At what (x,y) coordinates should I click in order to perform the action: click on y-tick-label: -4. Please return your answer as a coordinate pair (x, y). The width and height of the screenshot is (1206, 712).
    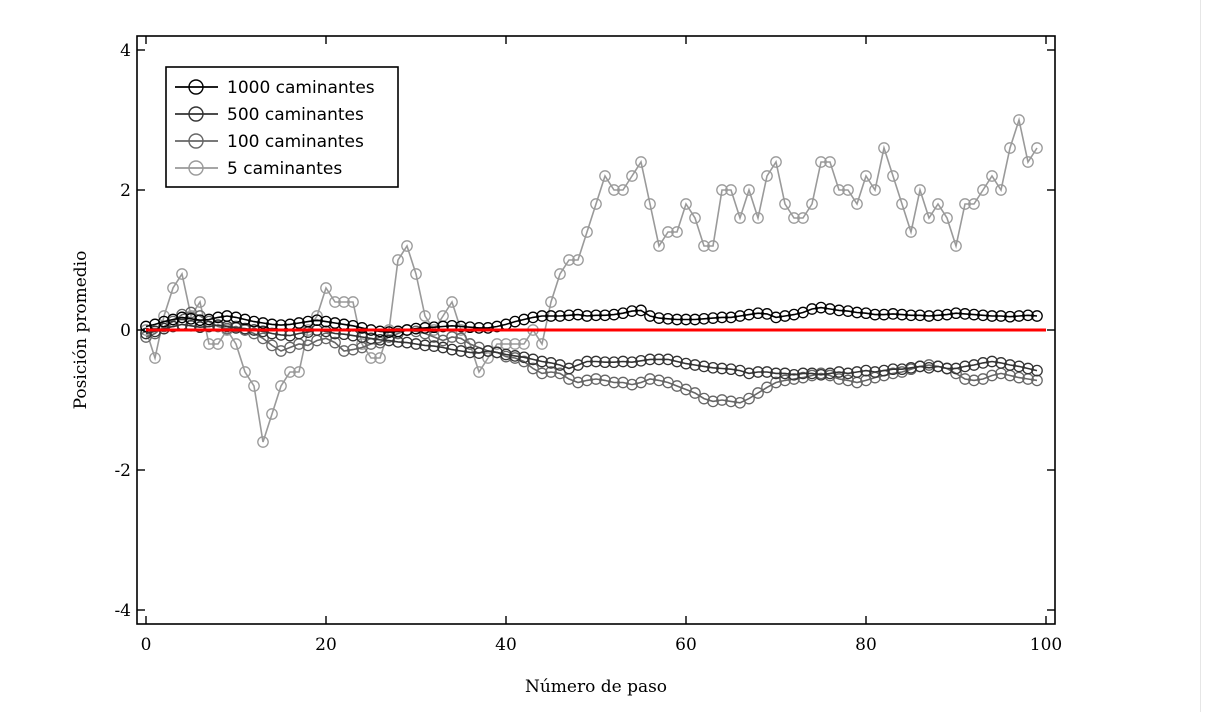
    Looking at the image, I should click on (122, 611).